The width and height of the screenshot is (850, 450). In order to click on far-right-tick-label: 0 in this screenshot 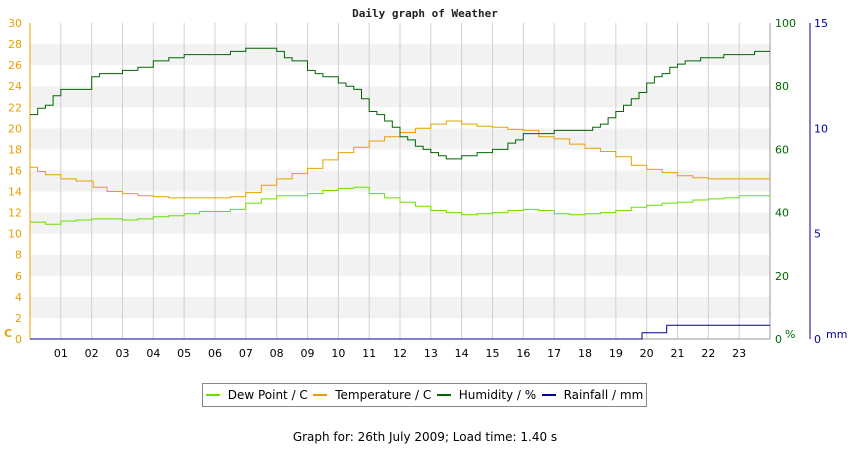, I will do `click(817, 339)`.